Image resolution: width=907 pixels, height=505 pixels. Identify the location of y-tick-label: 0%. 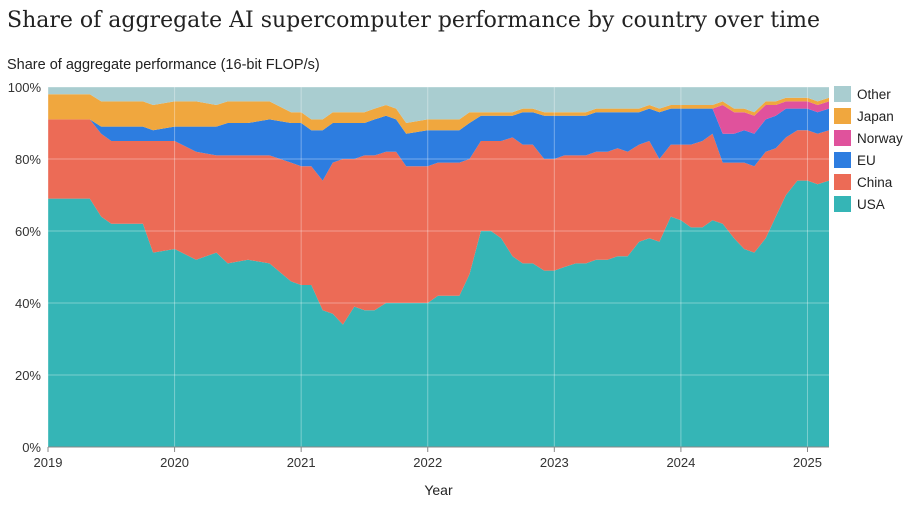
(31, 447).